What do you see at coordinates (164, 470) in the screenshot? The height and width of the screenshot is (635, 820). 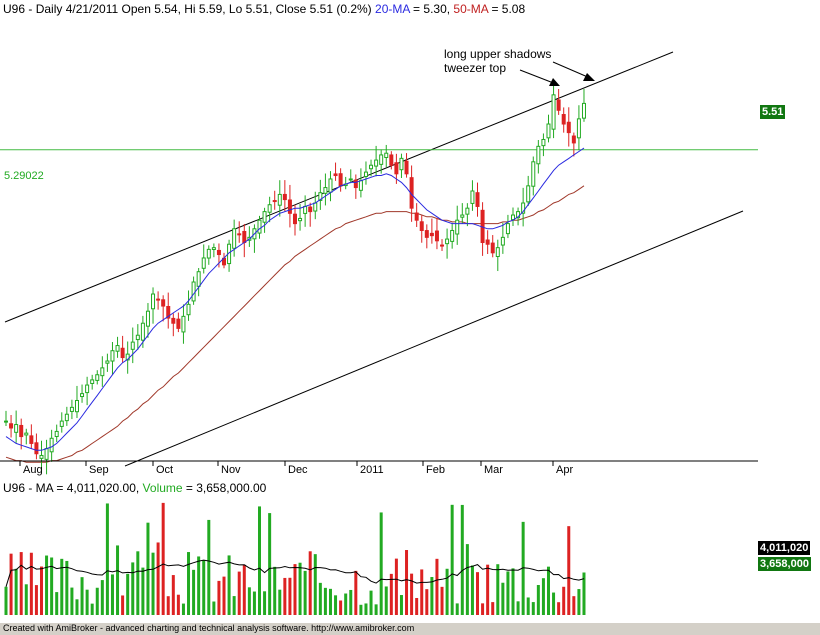 I see `x-tick-label: Oct` at bounding box center [164, 470].